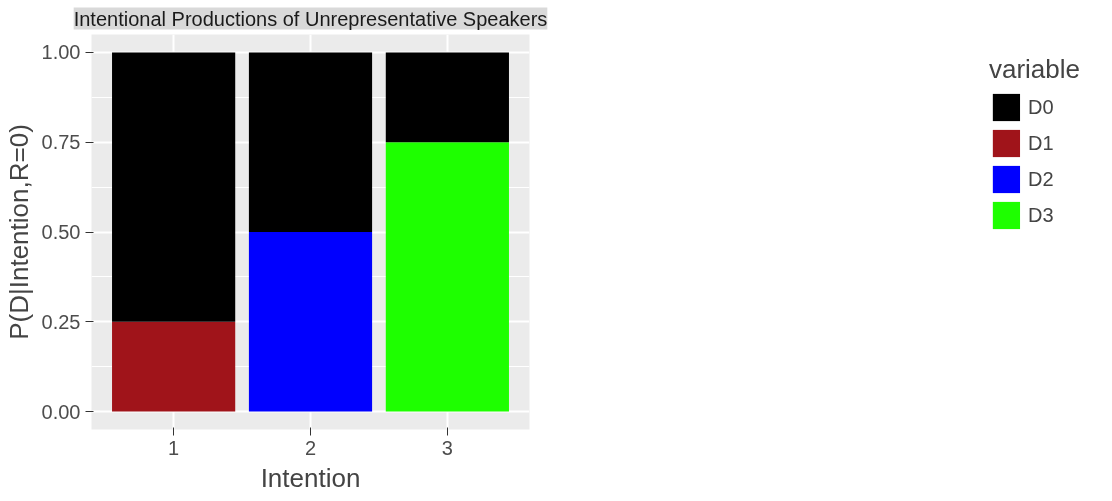  What do you see at coordinates (1040, 179) in the screenshot?
I see `legend-label: D2` at bounding box center [1040, 179].